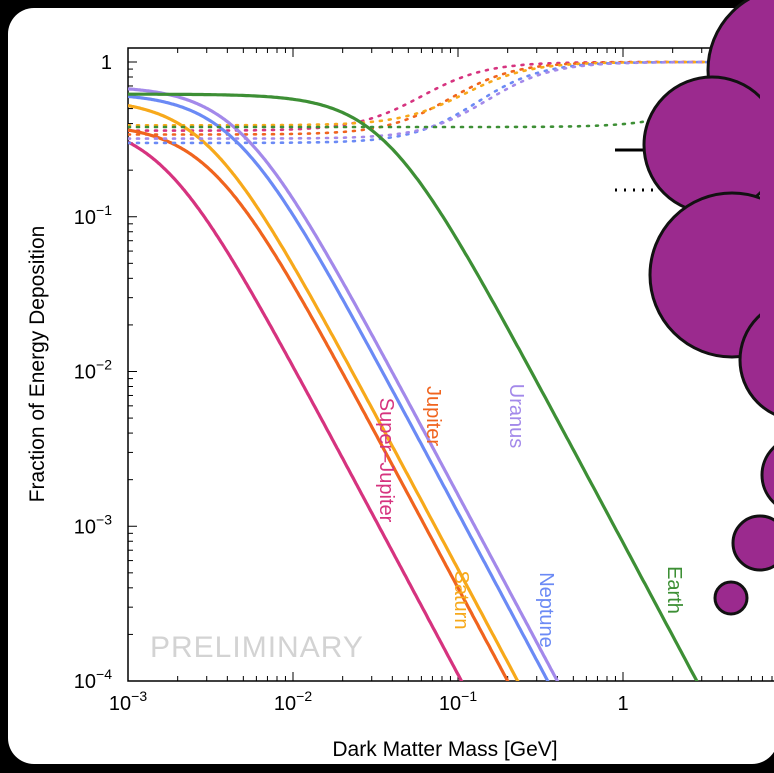 The height and width of the screenshot is (773, 774). What do you see at coordinates (674, 590) in the screenshot?
I see `series-label: Earth` at bounding box center [674, 590].